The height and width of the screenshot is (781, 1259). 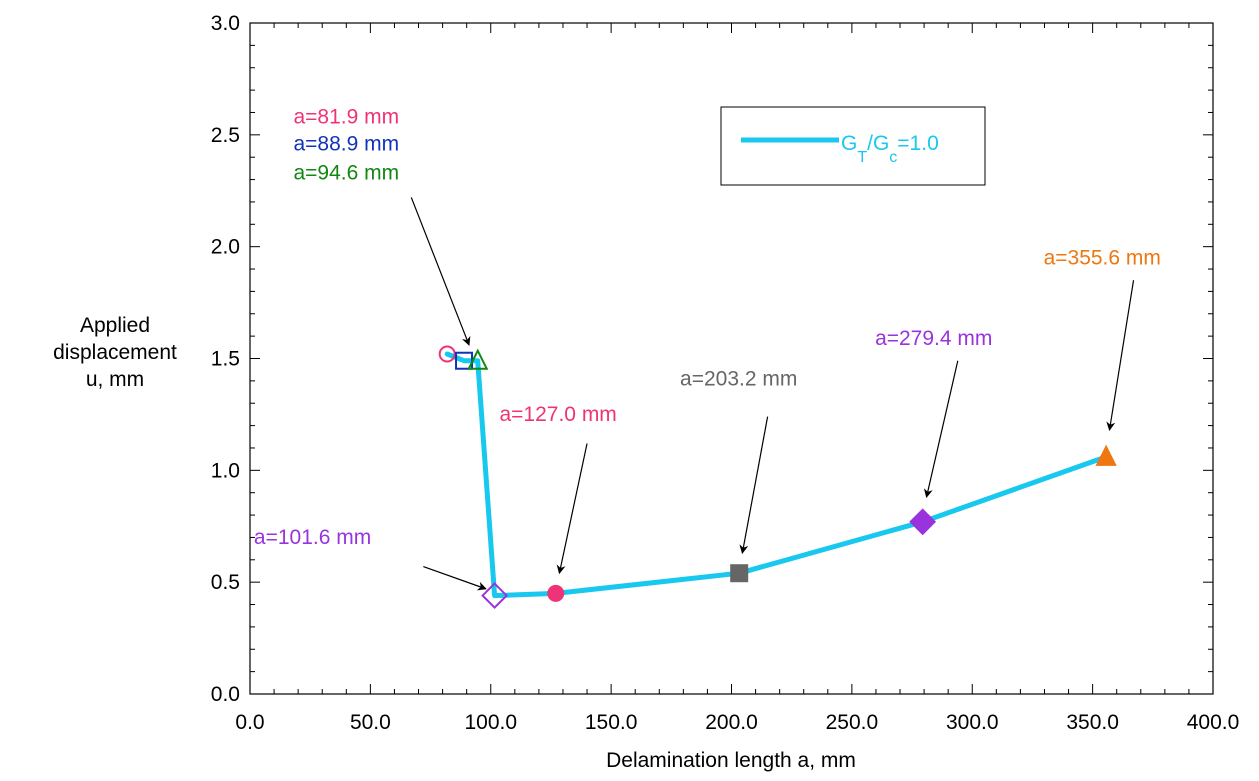 I want to click on annotation-label: a=127.0 mm, so click(x=557, y=414).